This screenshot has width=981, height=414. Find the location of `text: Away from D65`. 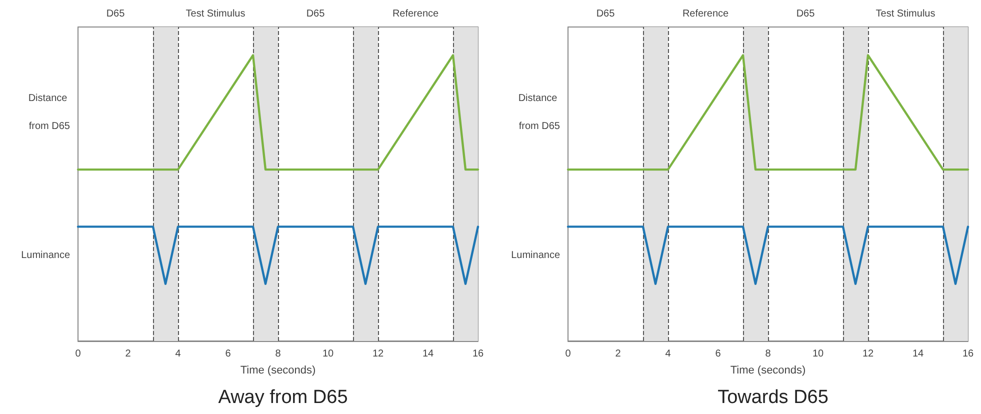

text: Away from D65 is located at coordinates (283, 397).